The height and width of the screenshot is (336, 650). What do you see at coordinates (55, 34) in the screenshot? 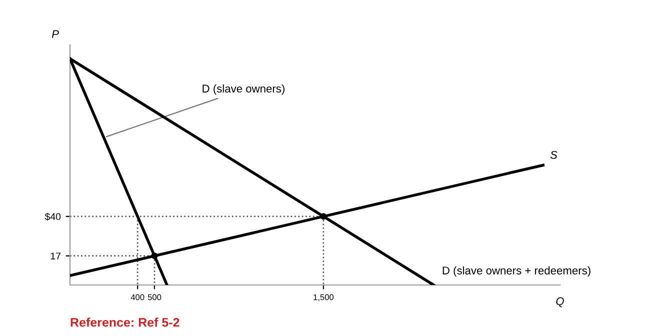
I see `y-axis-title: P` at bounding box center [55, 34].